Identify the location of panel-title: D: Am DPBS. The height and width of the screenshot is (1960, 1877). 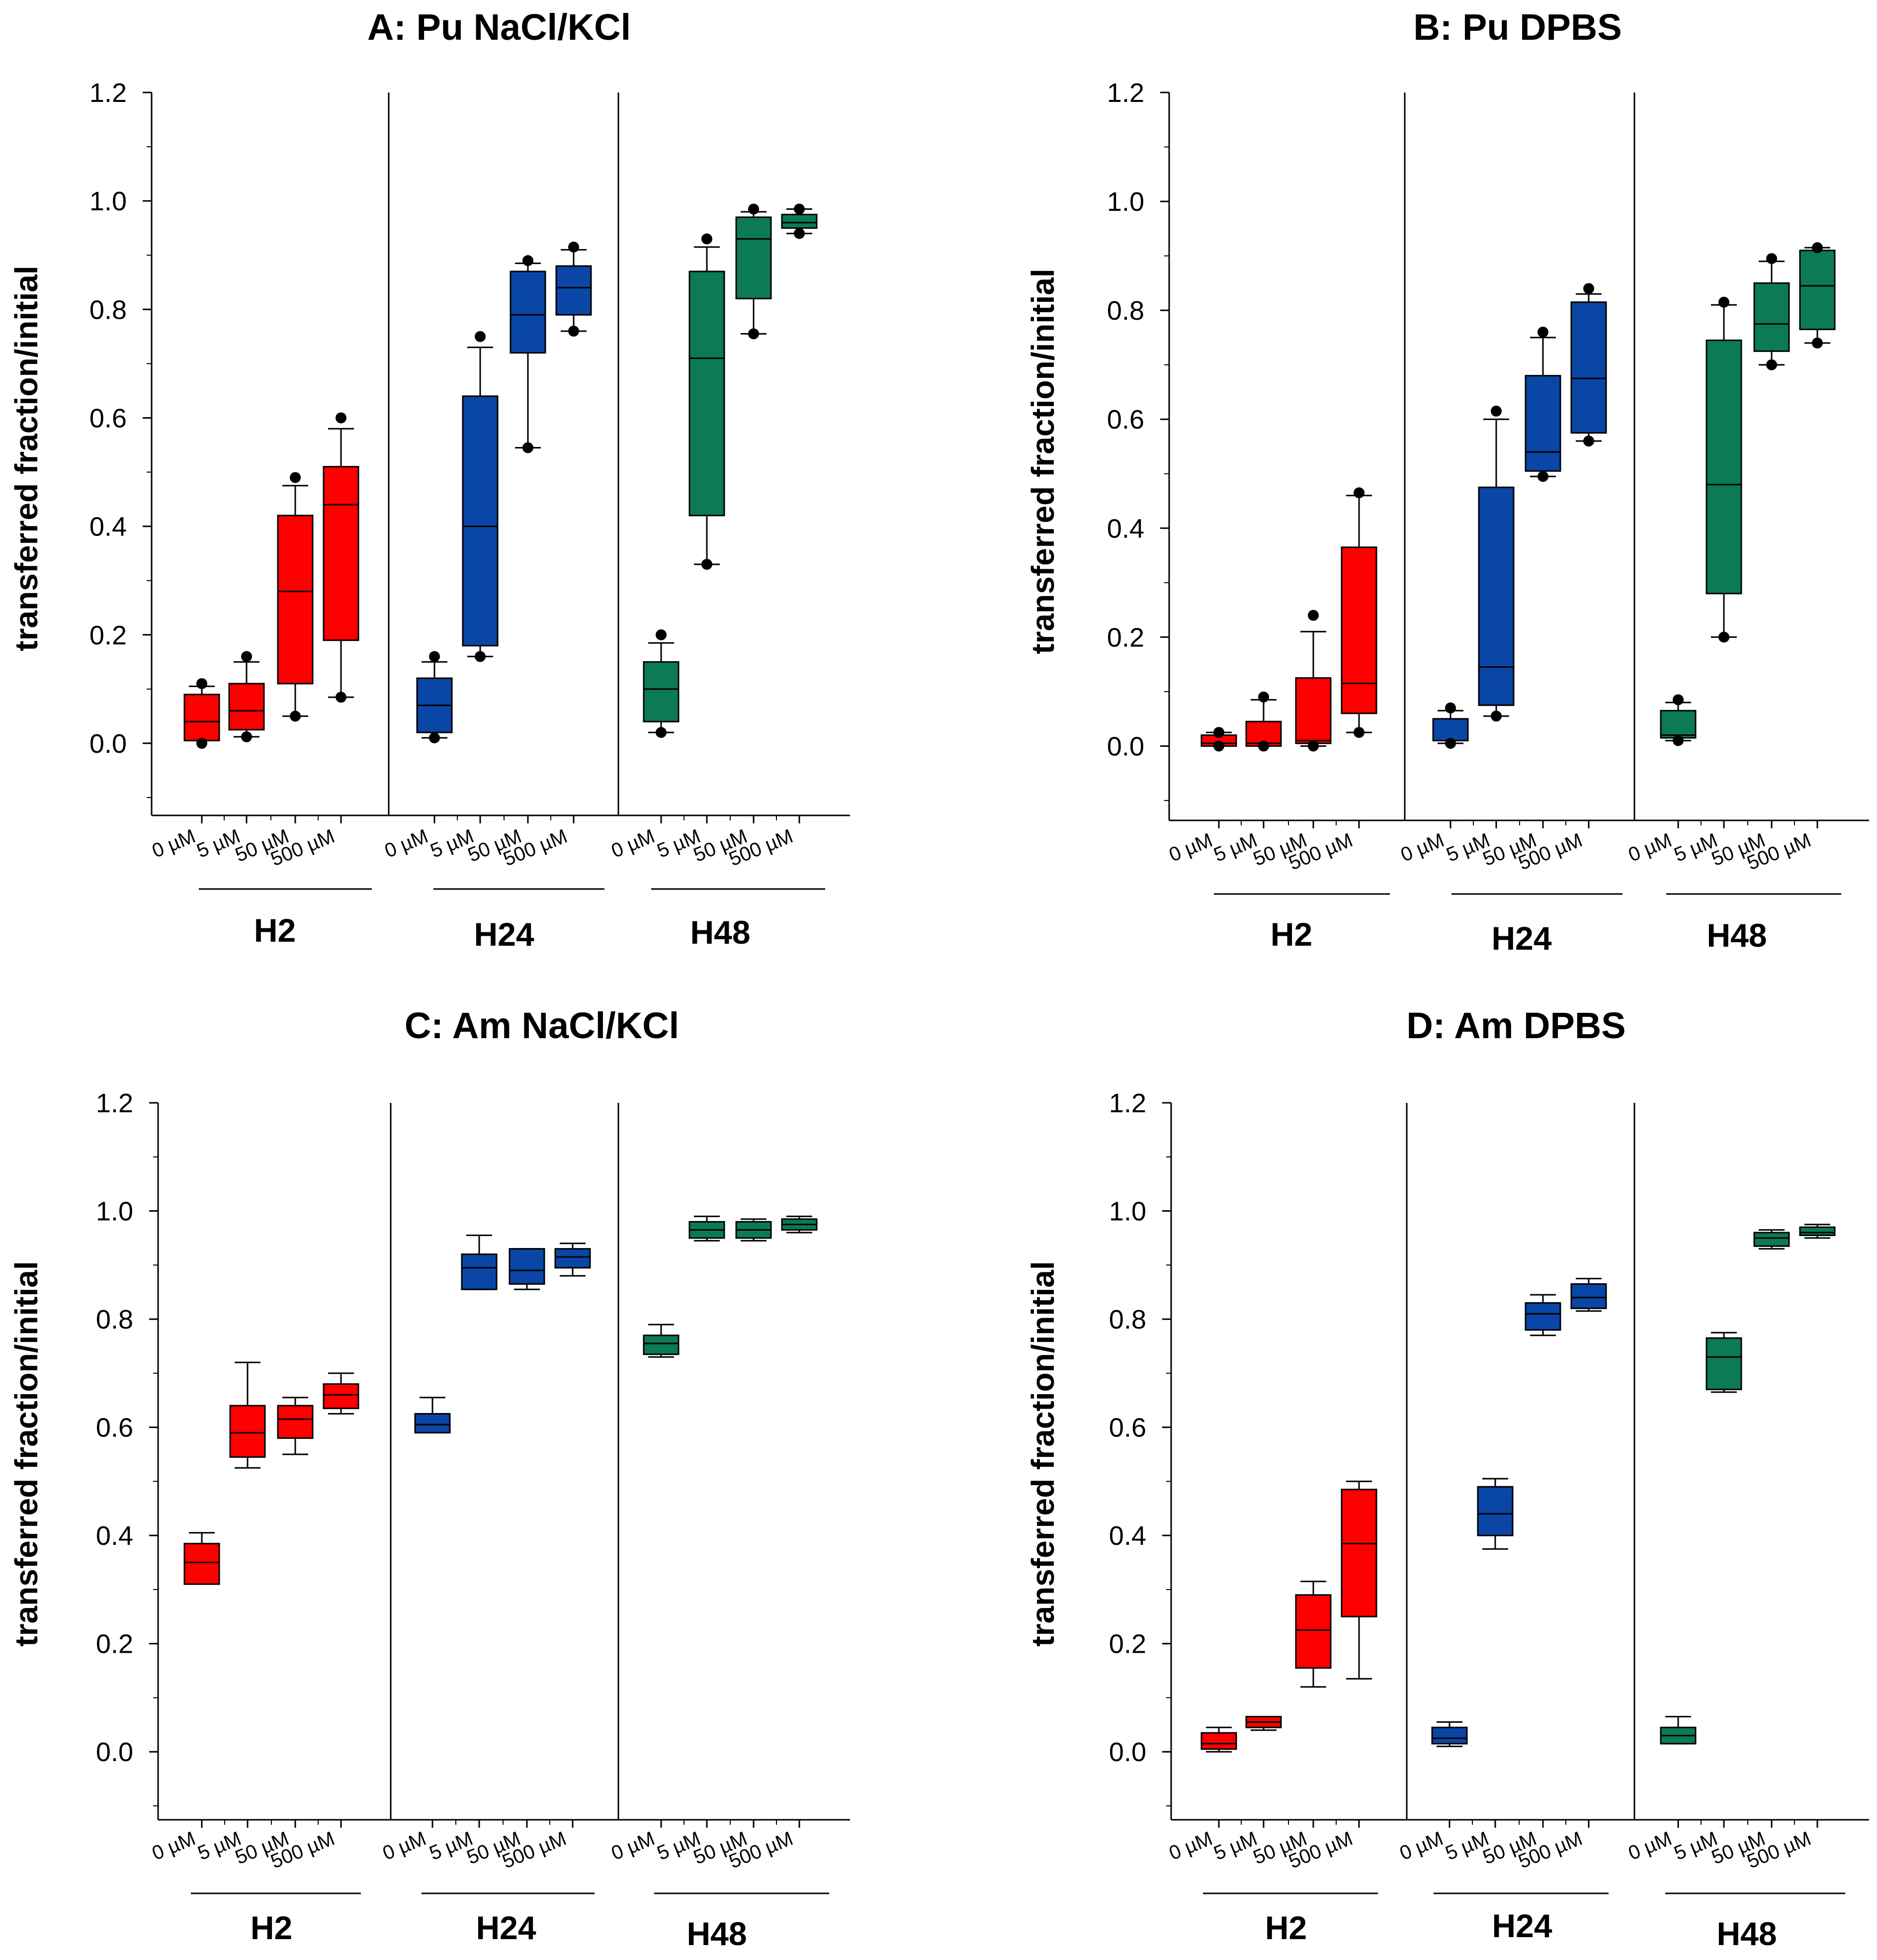
(1515, 1025).